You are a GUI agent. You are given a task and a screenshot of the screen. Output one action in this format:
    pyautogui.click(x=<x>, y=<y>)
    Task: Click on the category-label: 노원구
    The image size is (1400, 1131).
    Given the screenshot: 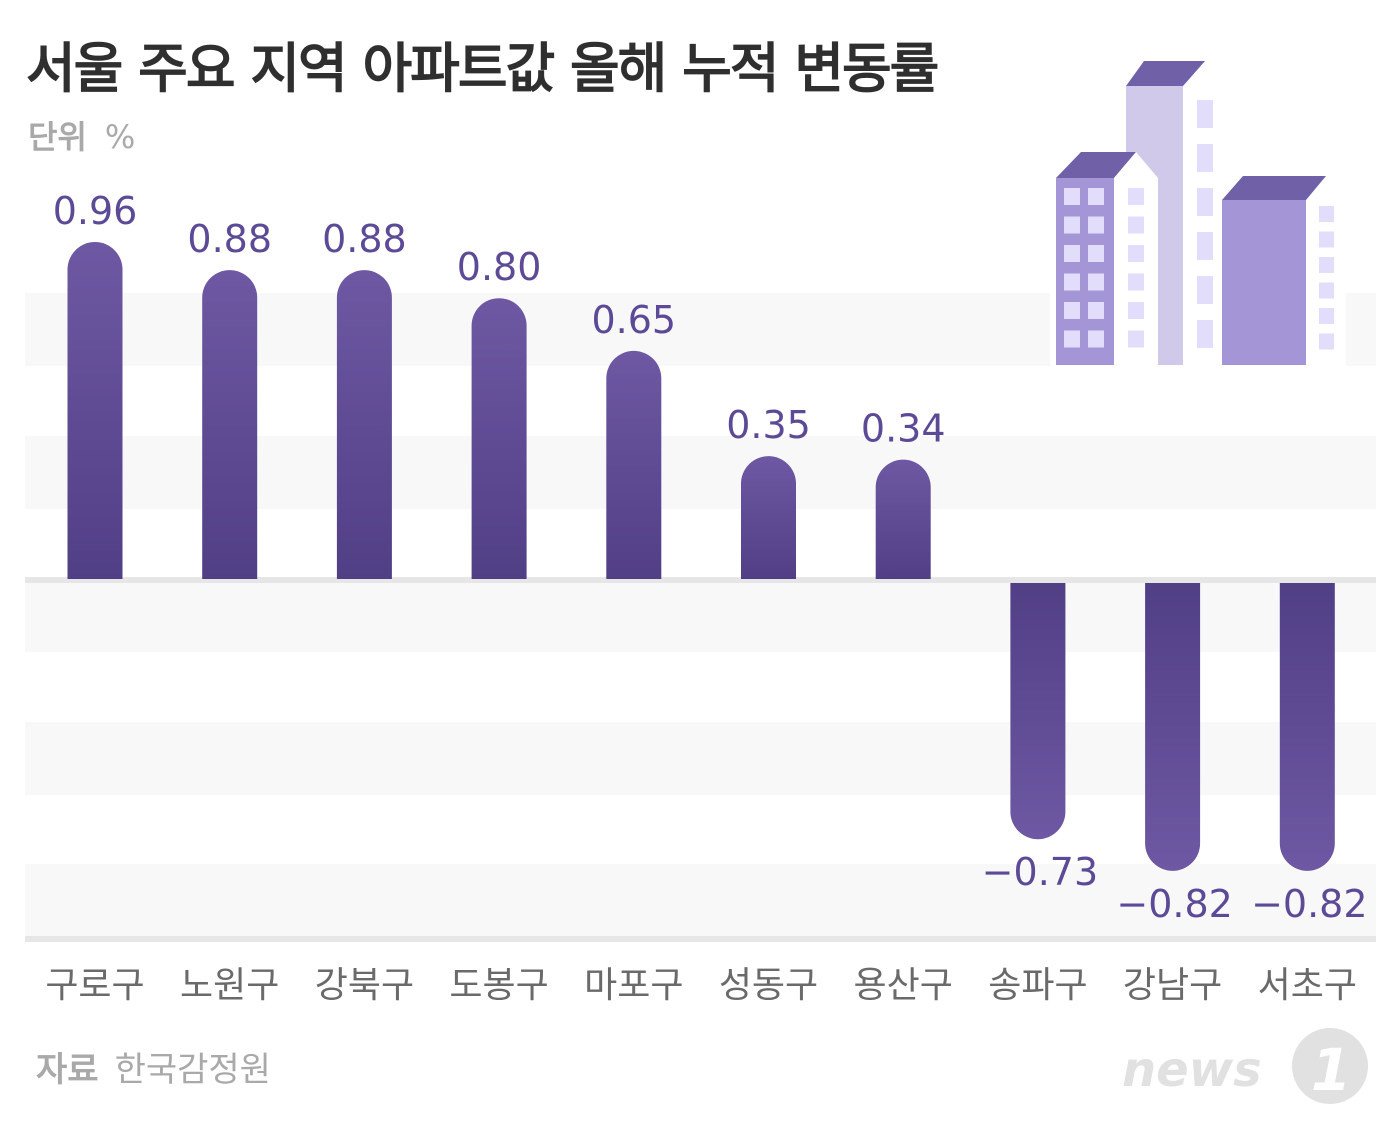 What is the action you would take?
    pyautogui.click(x=229, y=985)
    